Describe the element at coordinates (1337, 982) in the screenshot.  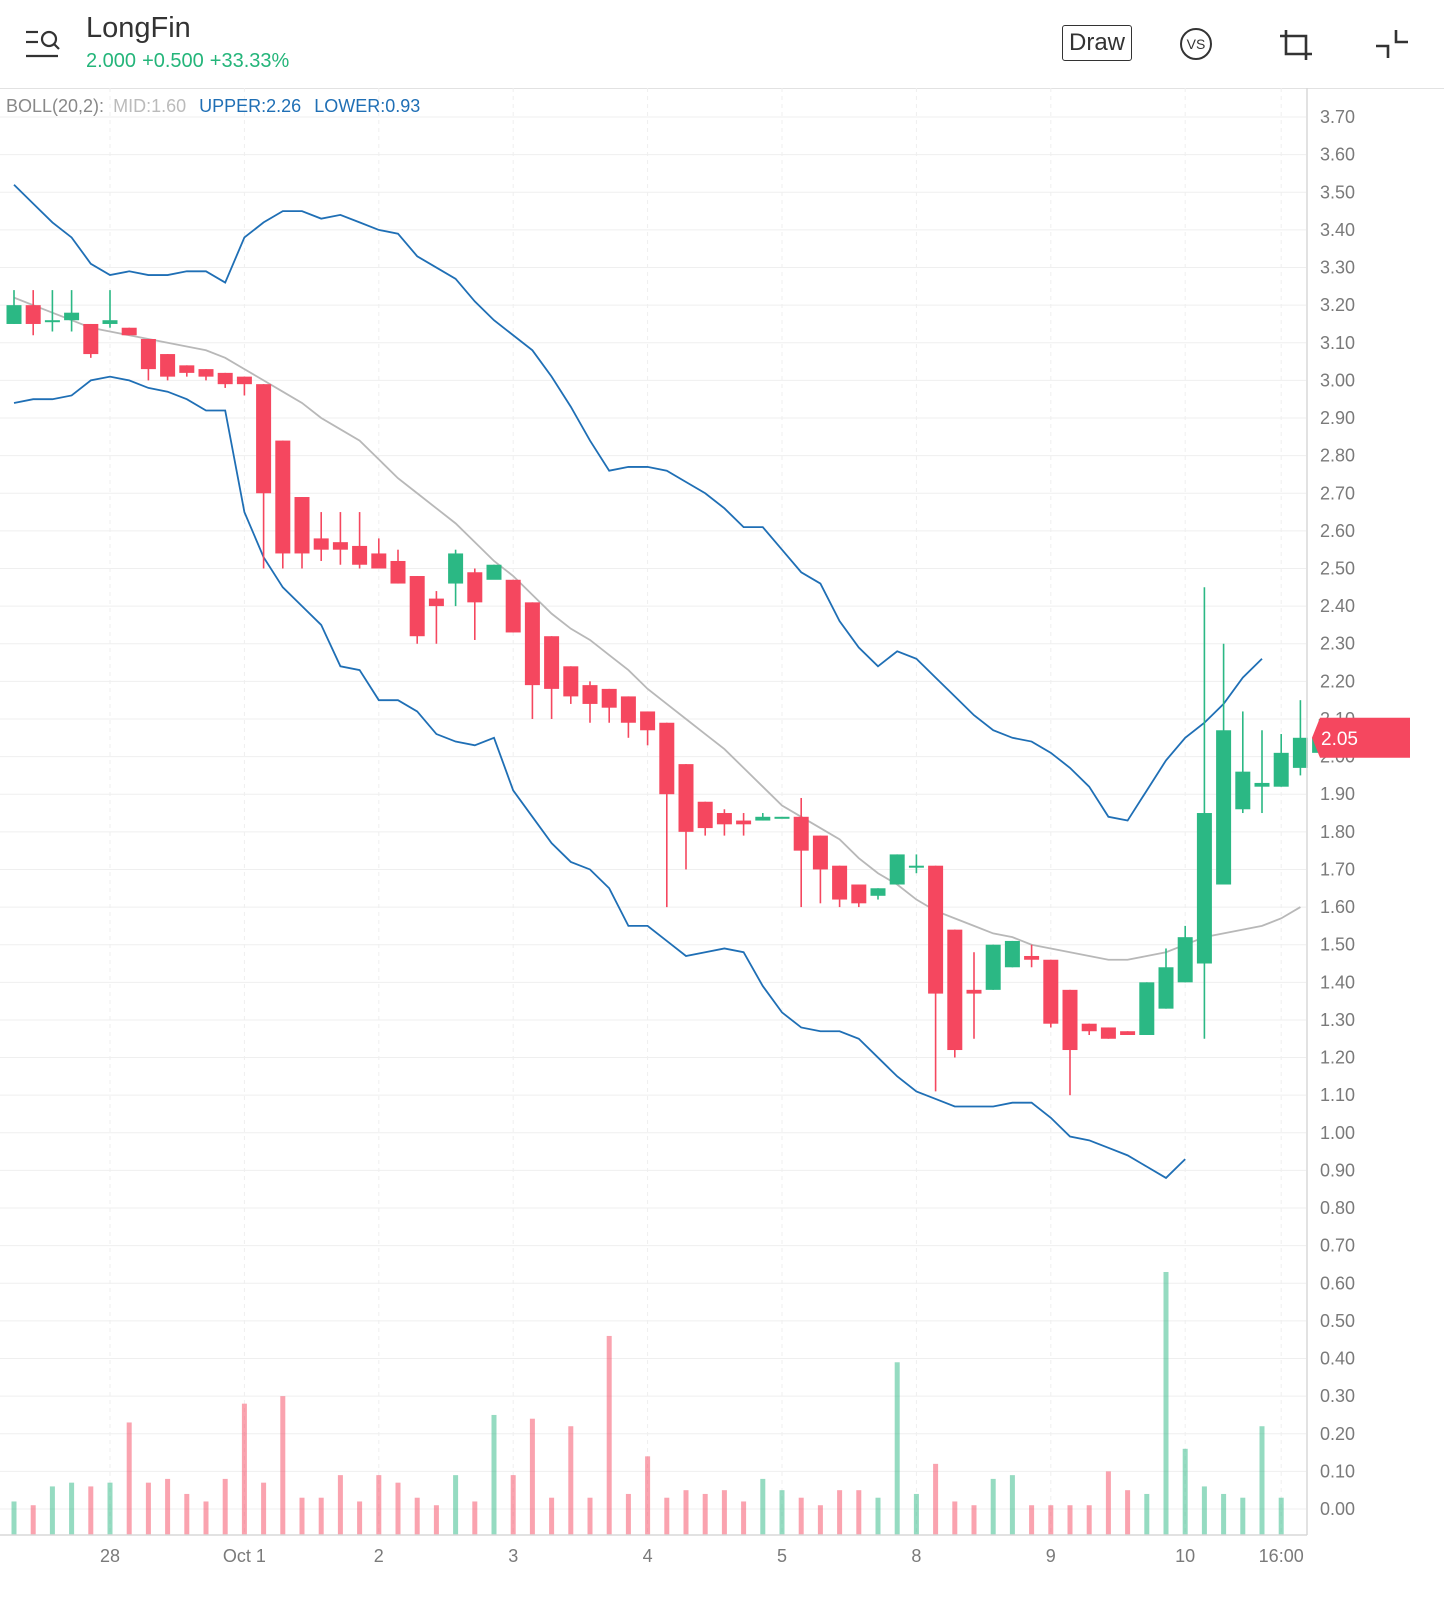
I see `y-tick-label: 1.40` at that location.